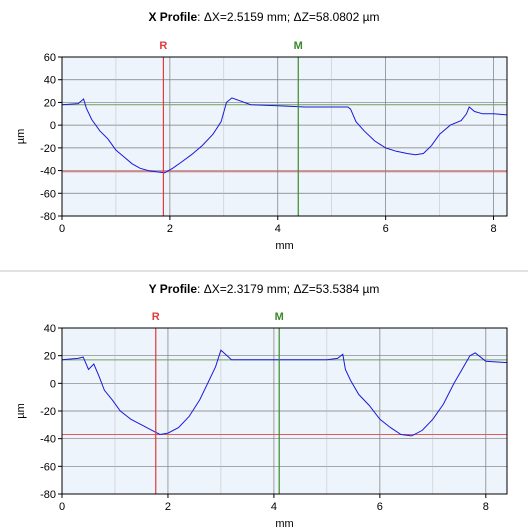 Image resolution: width=528 pixels, height=531 pixels. What do you see at coordinates (264, 270) in the screenshot?
I see `panel-divider` at bounding box center [264, 270].